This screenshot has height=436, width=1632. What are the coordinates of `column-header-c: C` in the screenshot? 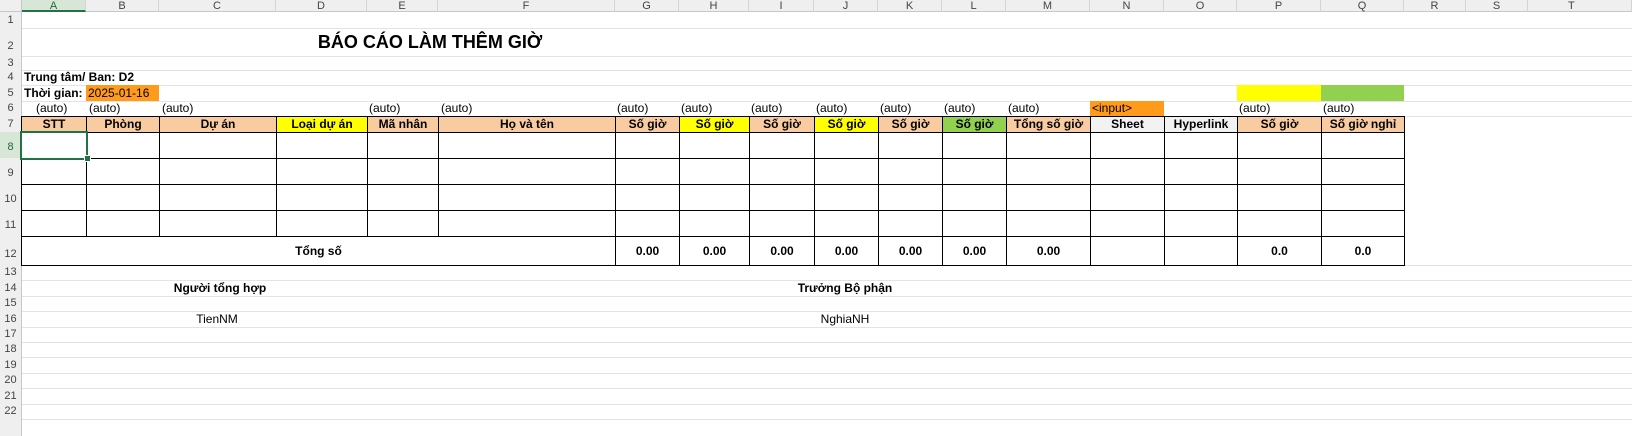 It's located at (217, 6).